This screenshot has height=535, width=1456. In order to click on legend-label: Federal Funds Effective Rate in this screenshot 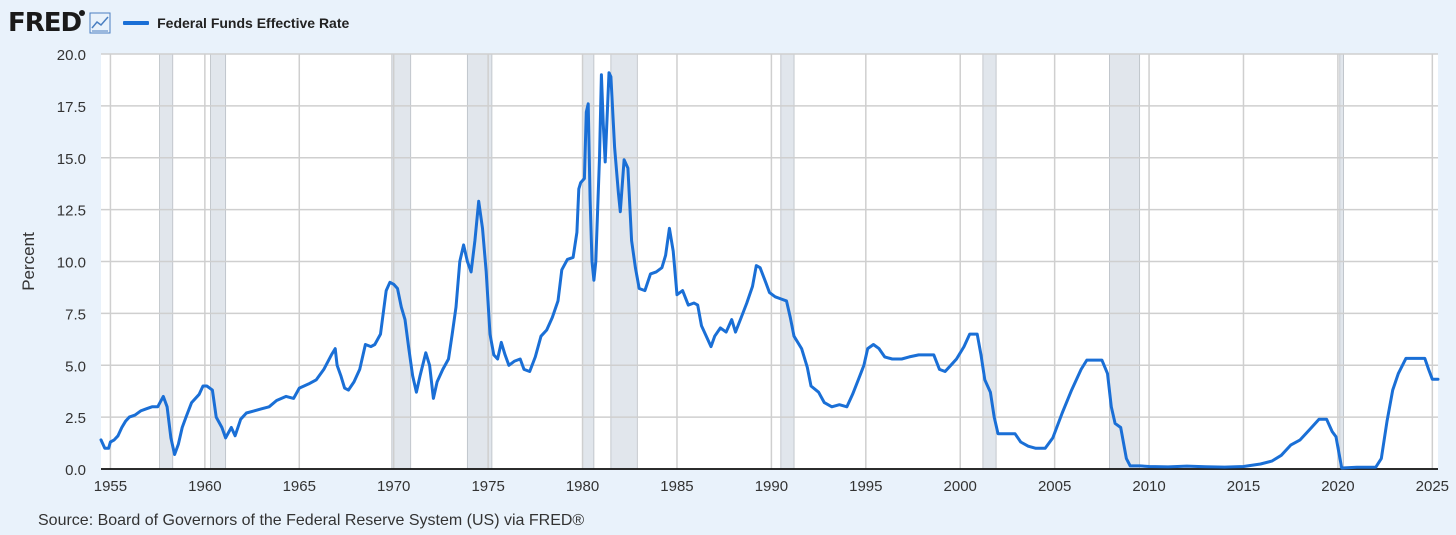, I will do `click(253, 23)`.